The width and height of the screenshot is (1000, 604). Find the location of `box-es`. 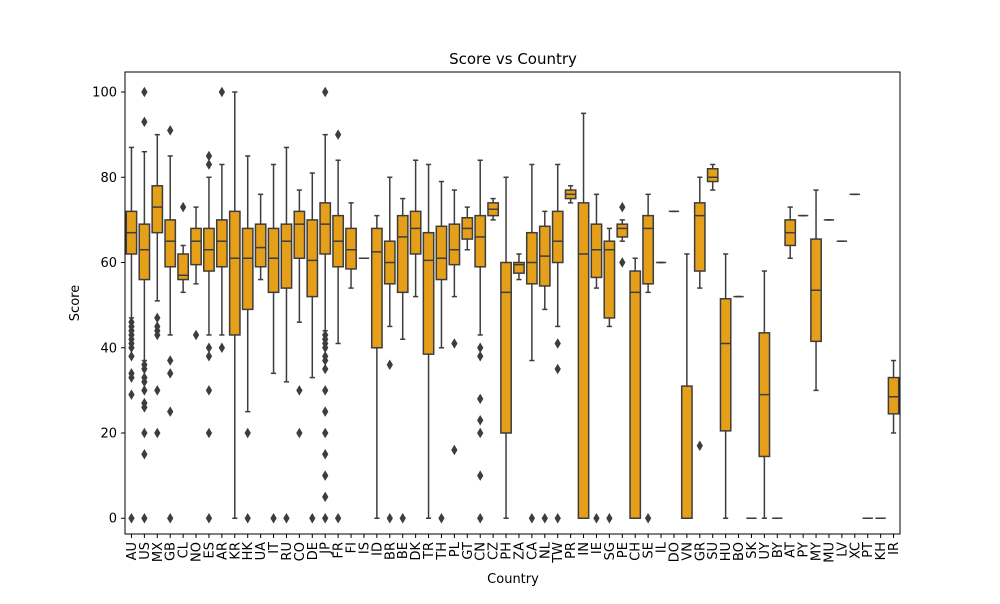

box-es is located at coordinates (209, 337).